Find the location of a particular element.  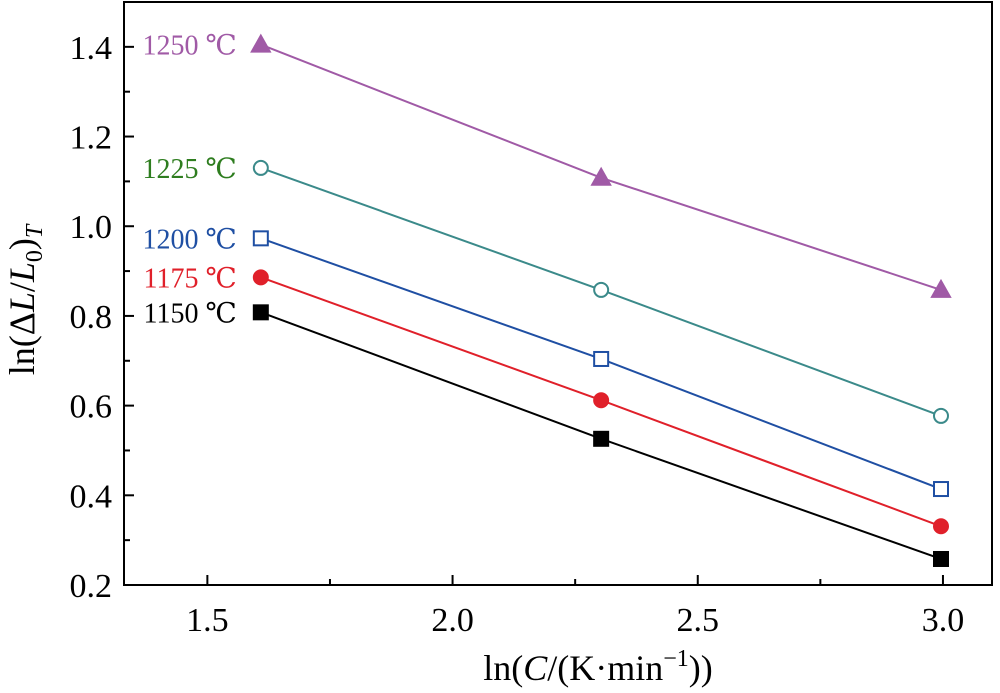

y-tick-label: 0.4 is located at coordinates (91, 496).